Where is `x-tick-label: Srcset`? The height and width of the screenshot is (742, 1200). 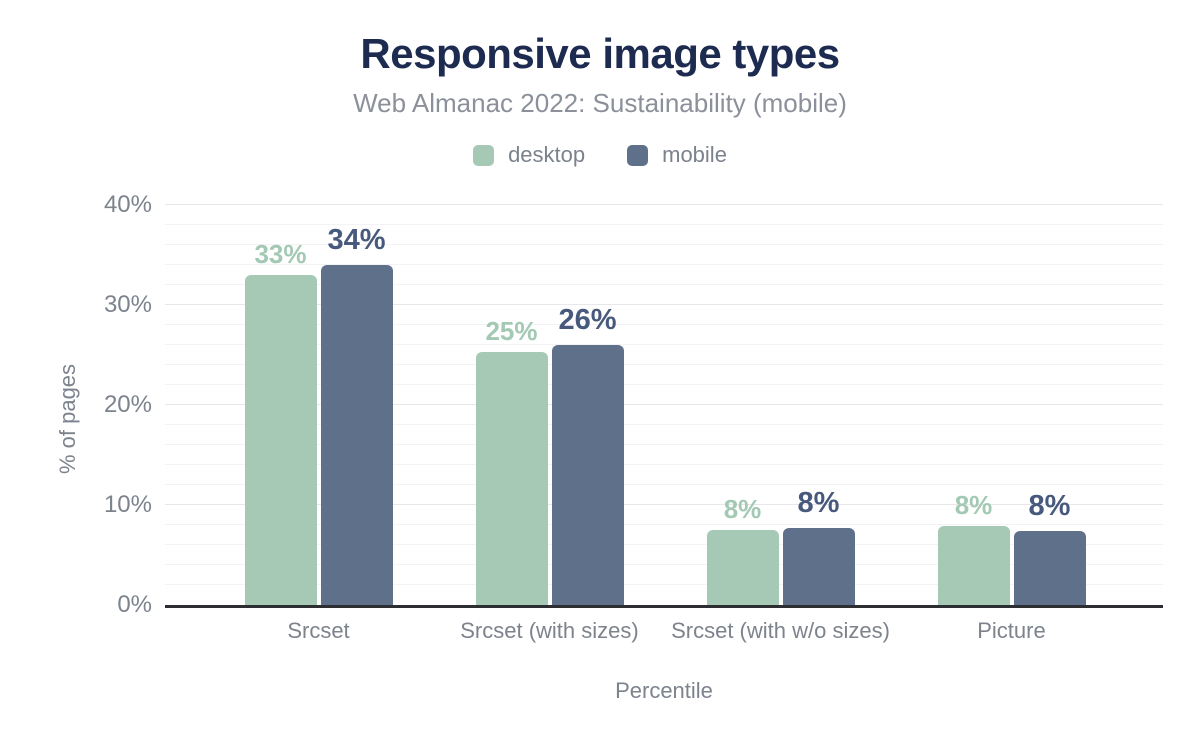
x-tick-label: Srcset is located at coordinates (318, 630).